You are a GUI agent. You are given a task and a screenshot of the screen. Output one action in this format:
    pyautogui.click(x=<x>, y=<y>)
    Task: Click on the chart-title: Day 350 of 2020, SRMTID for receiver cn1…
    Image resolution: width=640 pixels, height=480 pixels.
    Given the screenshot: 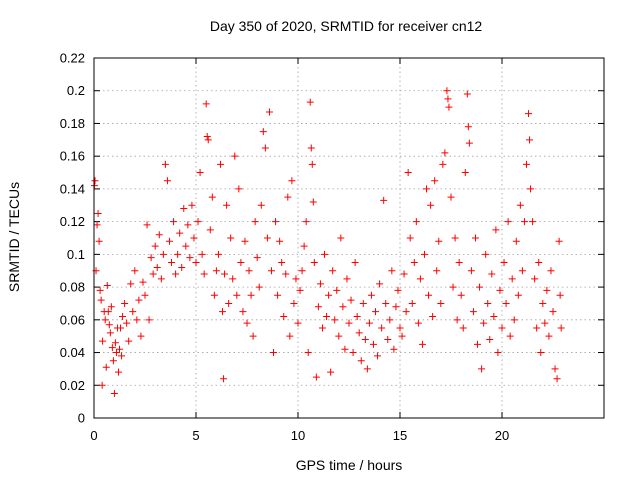 What is the action you would take?
    pyautogui.click(x=346, y=26)
    